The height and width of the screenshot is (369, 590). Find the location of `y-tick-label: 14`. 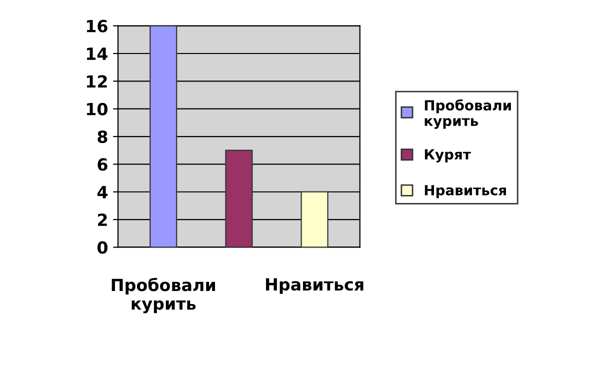

y-tick-label: 14 is located at coordinates (97, 54).